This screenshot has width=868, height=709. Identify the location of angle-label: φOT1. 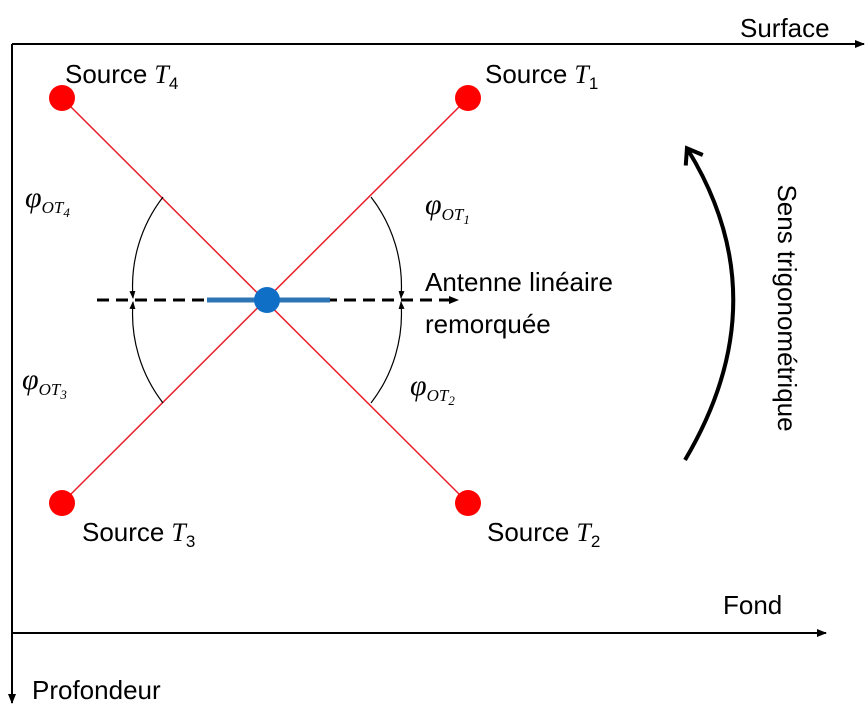
(447, 207).